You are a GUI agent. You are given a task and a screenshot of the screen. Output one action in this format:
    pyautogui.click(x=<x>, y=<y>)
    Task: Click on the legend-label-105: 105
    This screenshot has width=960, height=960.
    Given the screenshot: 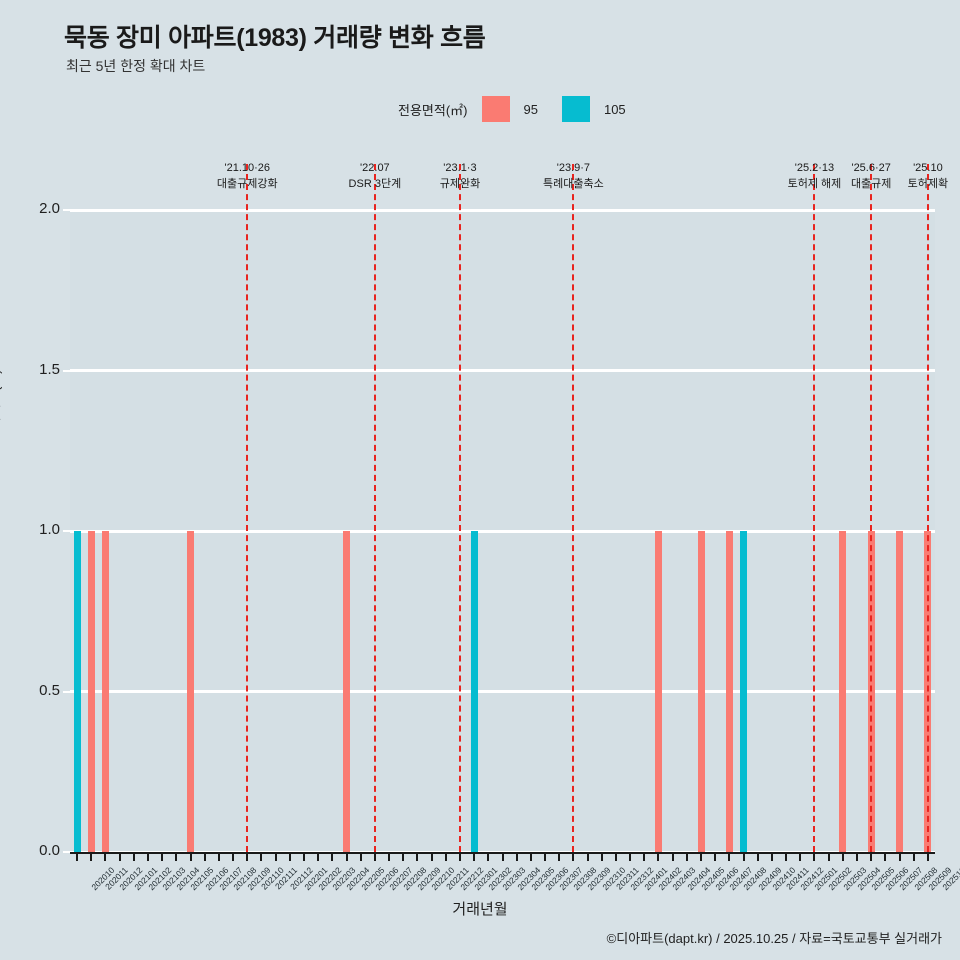 What is the action you would take?
    pyautogui.click(x=614, y=109)
    